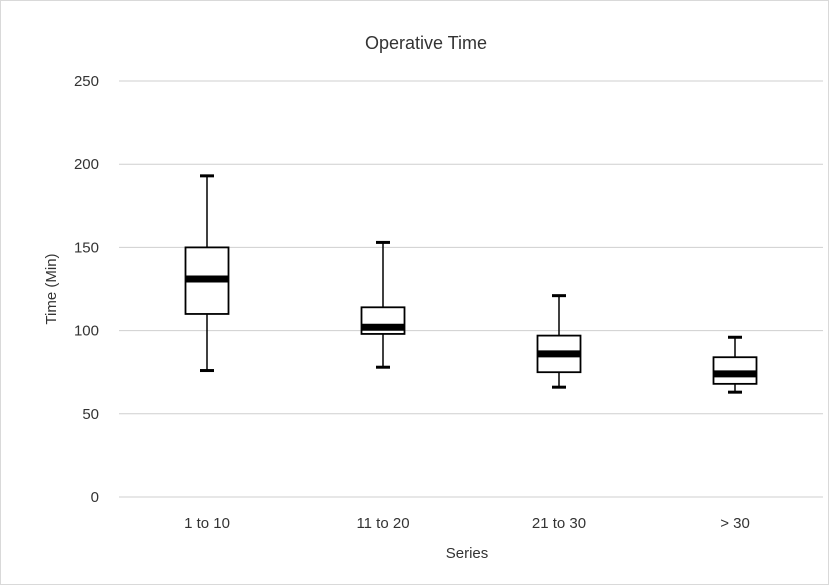 Image resolution: width=829 pixels, height=586 pixels. What do you see at coordinates (467, 553) in the screenshot?
I see `x-axis-label: Series` at bounding box center [467, 553].